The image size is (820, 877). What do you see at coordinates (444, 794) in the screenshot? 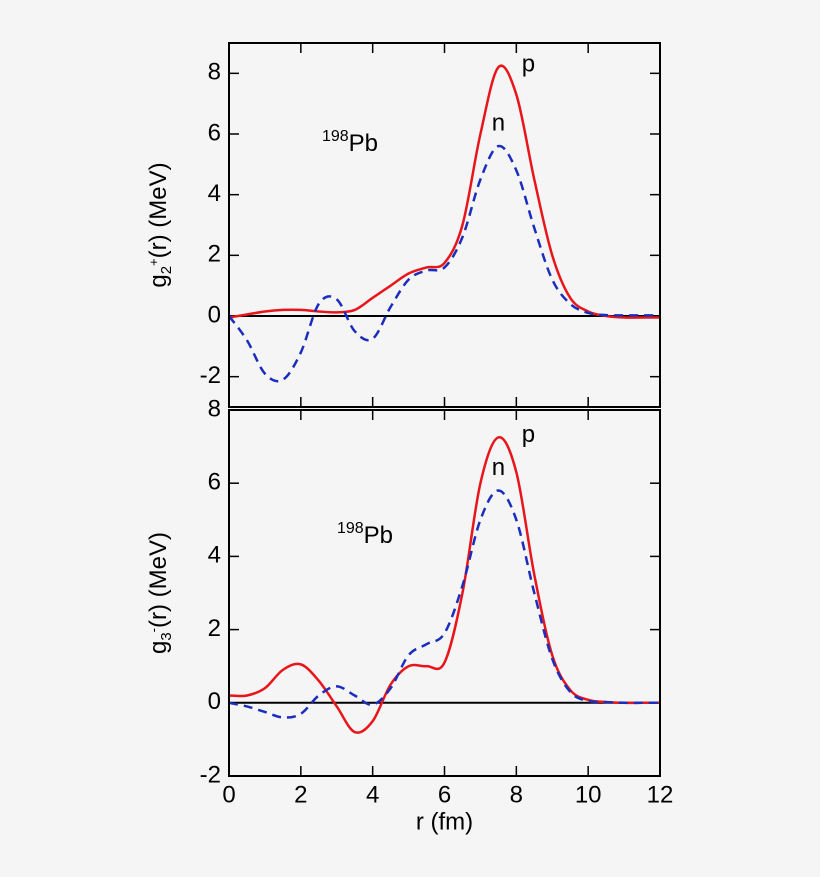
I see `x-tick-label: 6` at bounding box center [444, 794].